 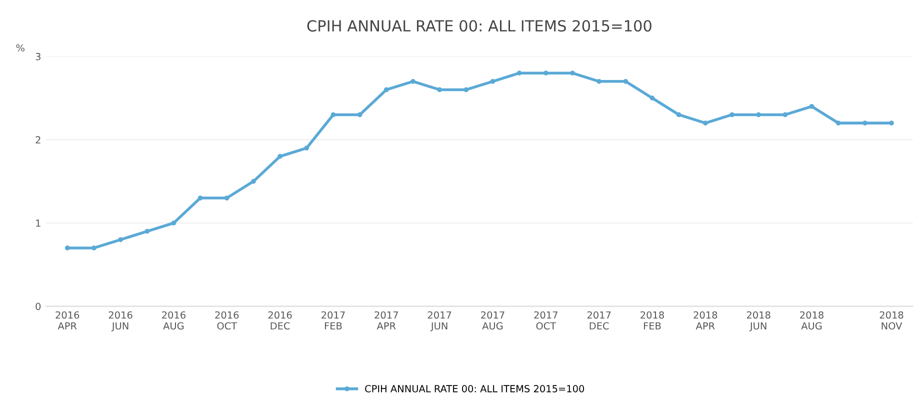 I want to click on x-tick-label: 2016 APR, so click(x=68, y=320).